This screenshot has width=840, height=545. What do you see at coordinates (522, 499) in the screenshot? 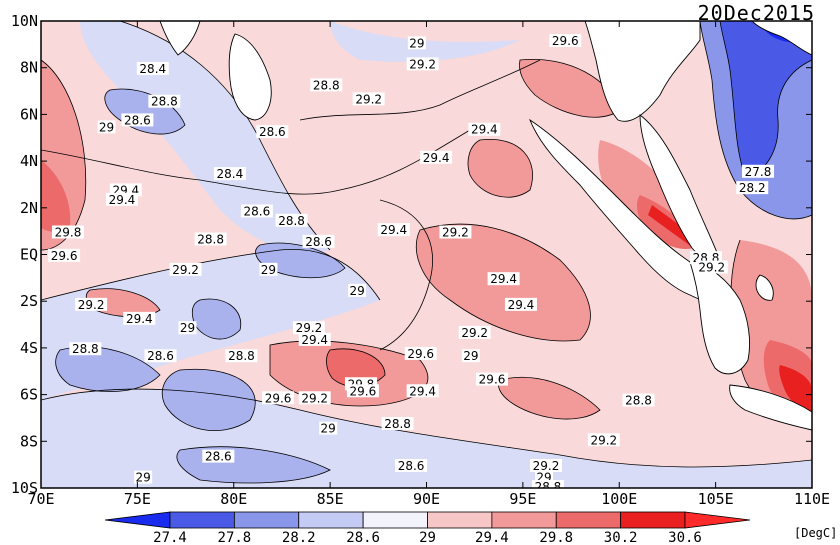
I see `x-tick-label: 95E` at bounding box center [522, 499].